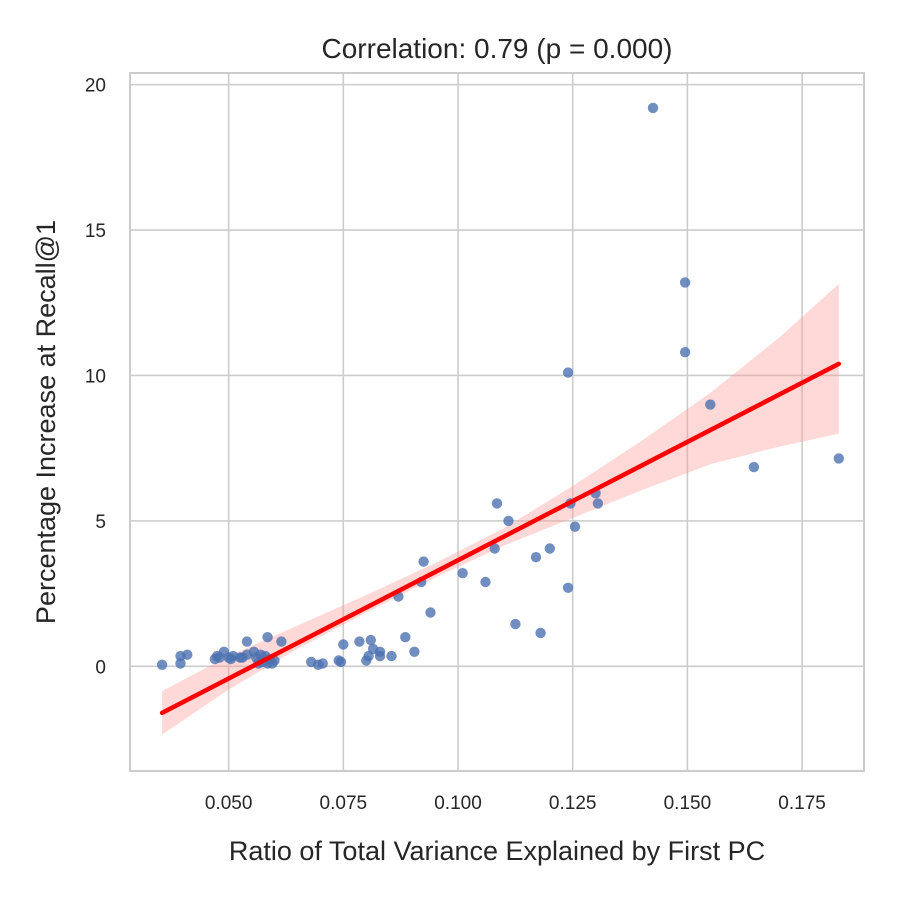 The height and width of the screenshot is (897, 897). Describe the element at coordinates (802, 803) in the screenshot. I see `x-tick-label: 0.175` at that location.